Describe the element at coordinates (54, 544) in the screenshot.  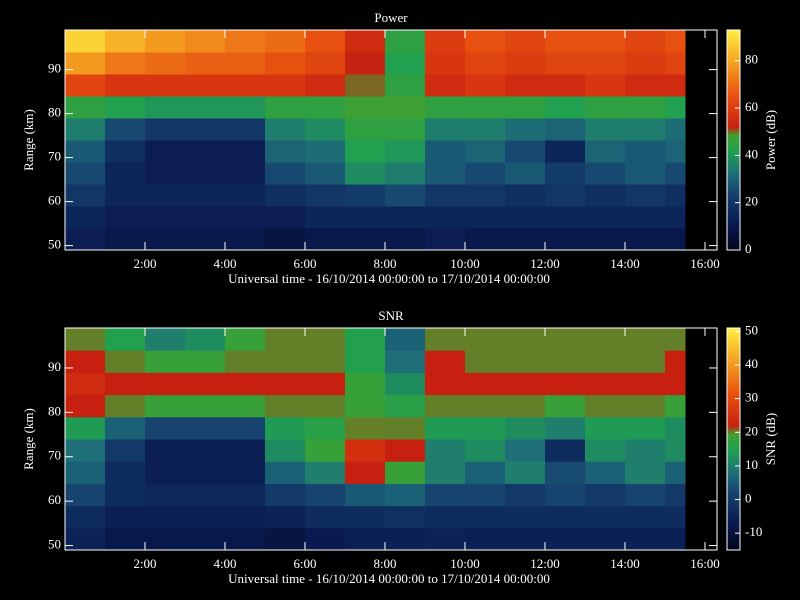
I see `y-tick-label: 50` at that location.